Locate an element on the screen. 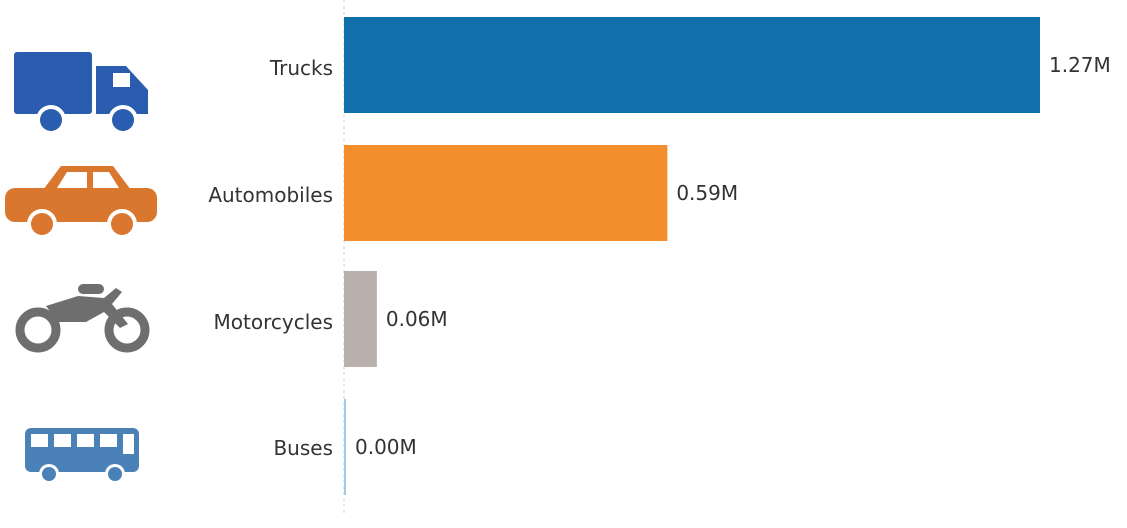 The height and width of the screenshot is (528, 1127). value-label-motorcycles: 0.06M is located at coordinates (417, 319).